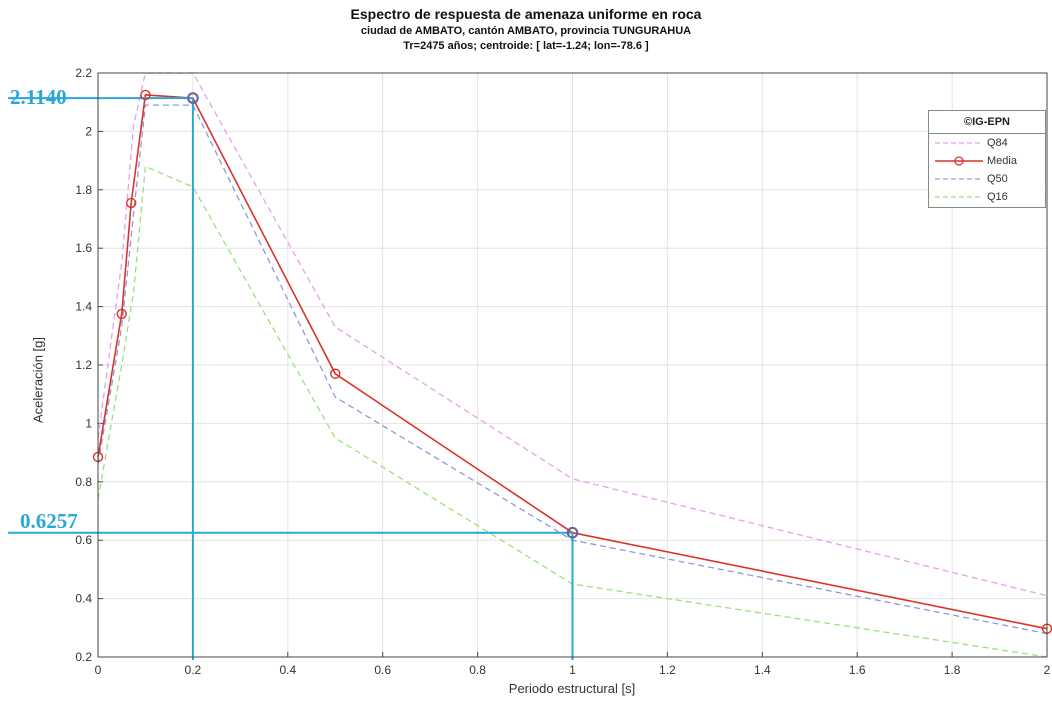 Image resolution: width=1052 pixels, height=707 pixels. Describe the element at coordinates (83, 190) in the screenshot. I see `y-tick-label-8: 1.8` at that location.